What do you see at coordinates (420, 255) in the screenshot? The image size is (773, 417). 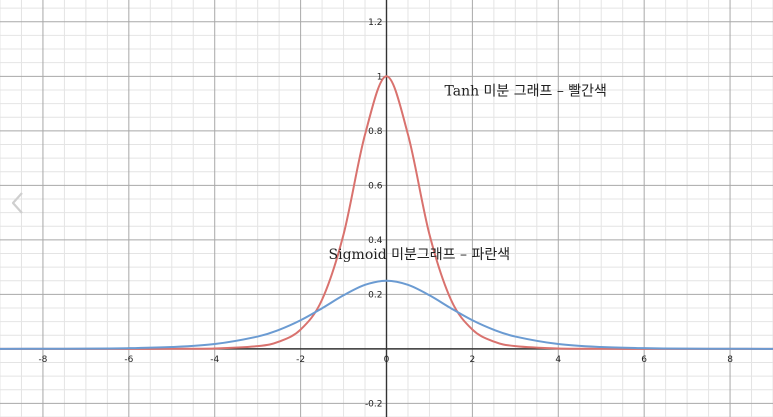 I see `sigmoid-annotation: Sigmoid 미분그래프 – 파란색` at bounding box center [420, 255].